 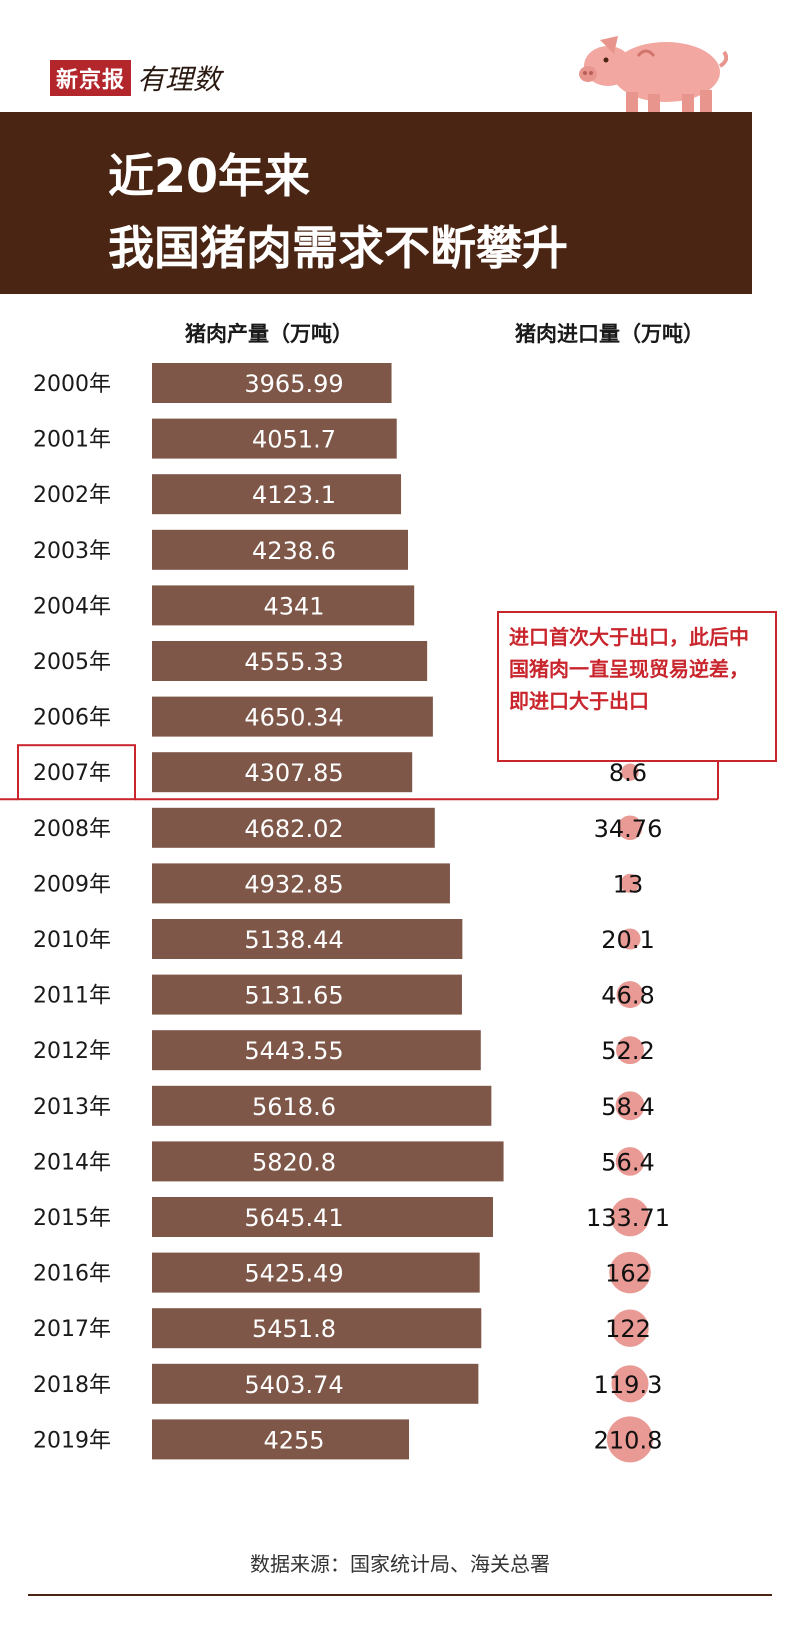 I want to click on year-label: 2011年, so click(x=72, y=996).